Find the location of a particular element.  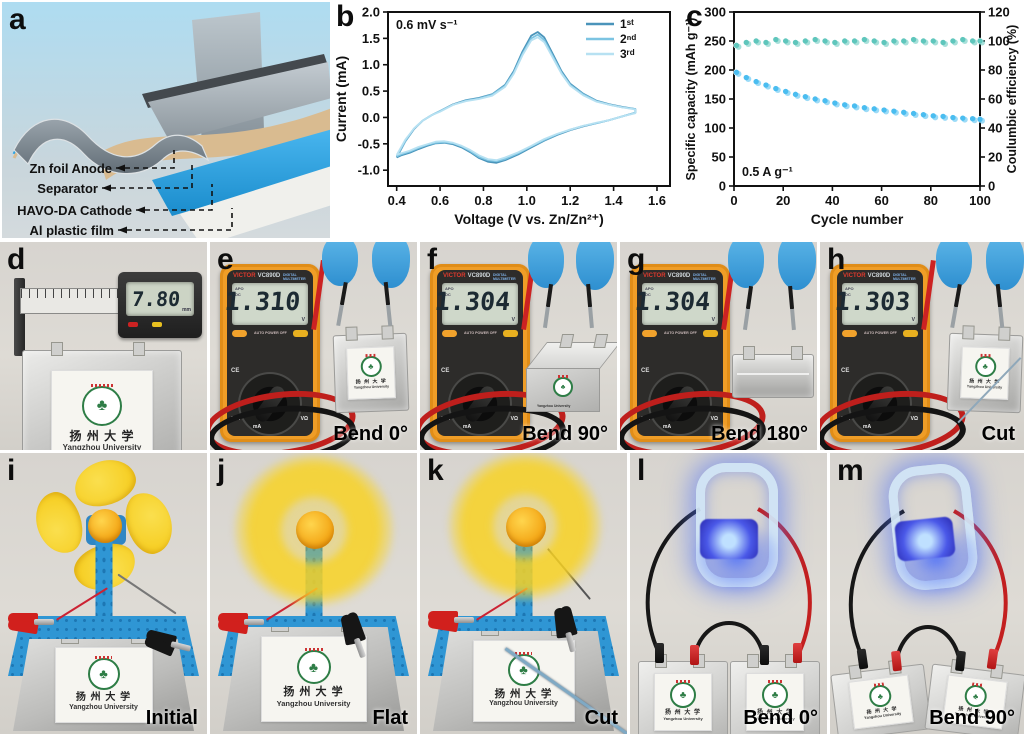

meter-lcd: APO DC 1.303 V is located at coordinates (875, 304).